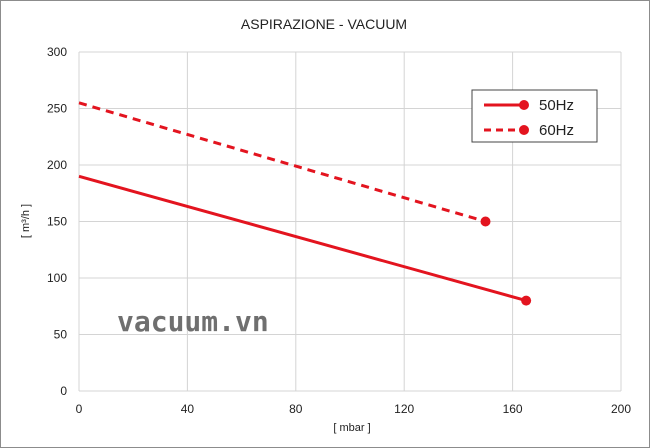  Describe the element at coordinates (621, 409) in the screenshot. I see `x-tick-label: 200` at that location.